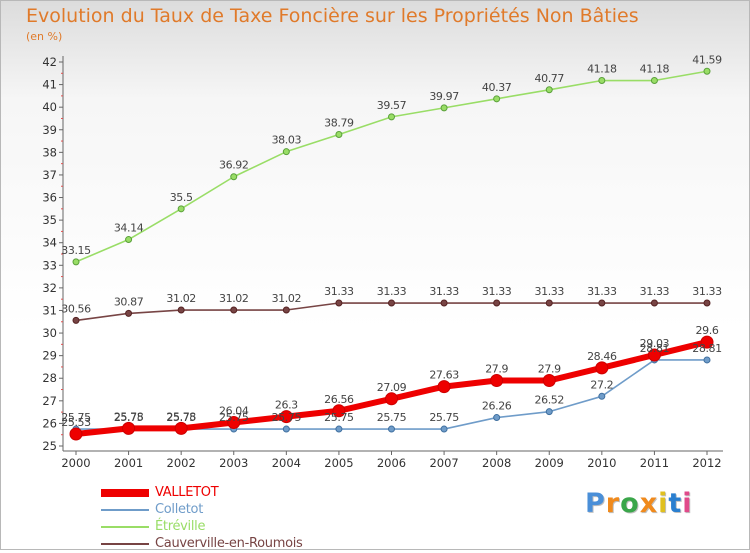  Describe the element at coordinates (286, 463) in the screenshot. I see `x-tick-label: 2004` at that location.